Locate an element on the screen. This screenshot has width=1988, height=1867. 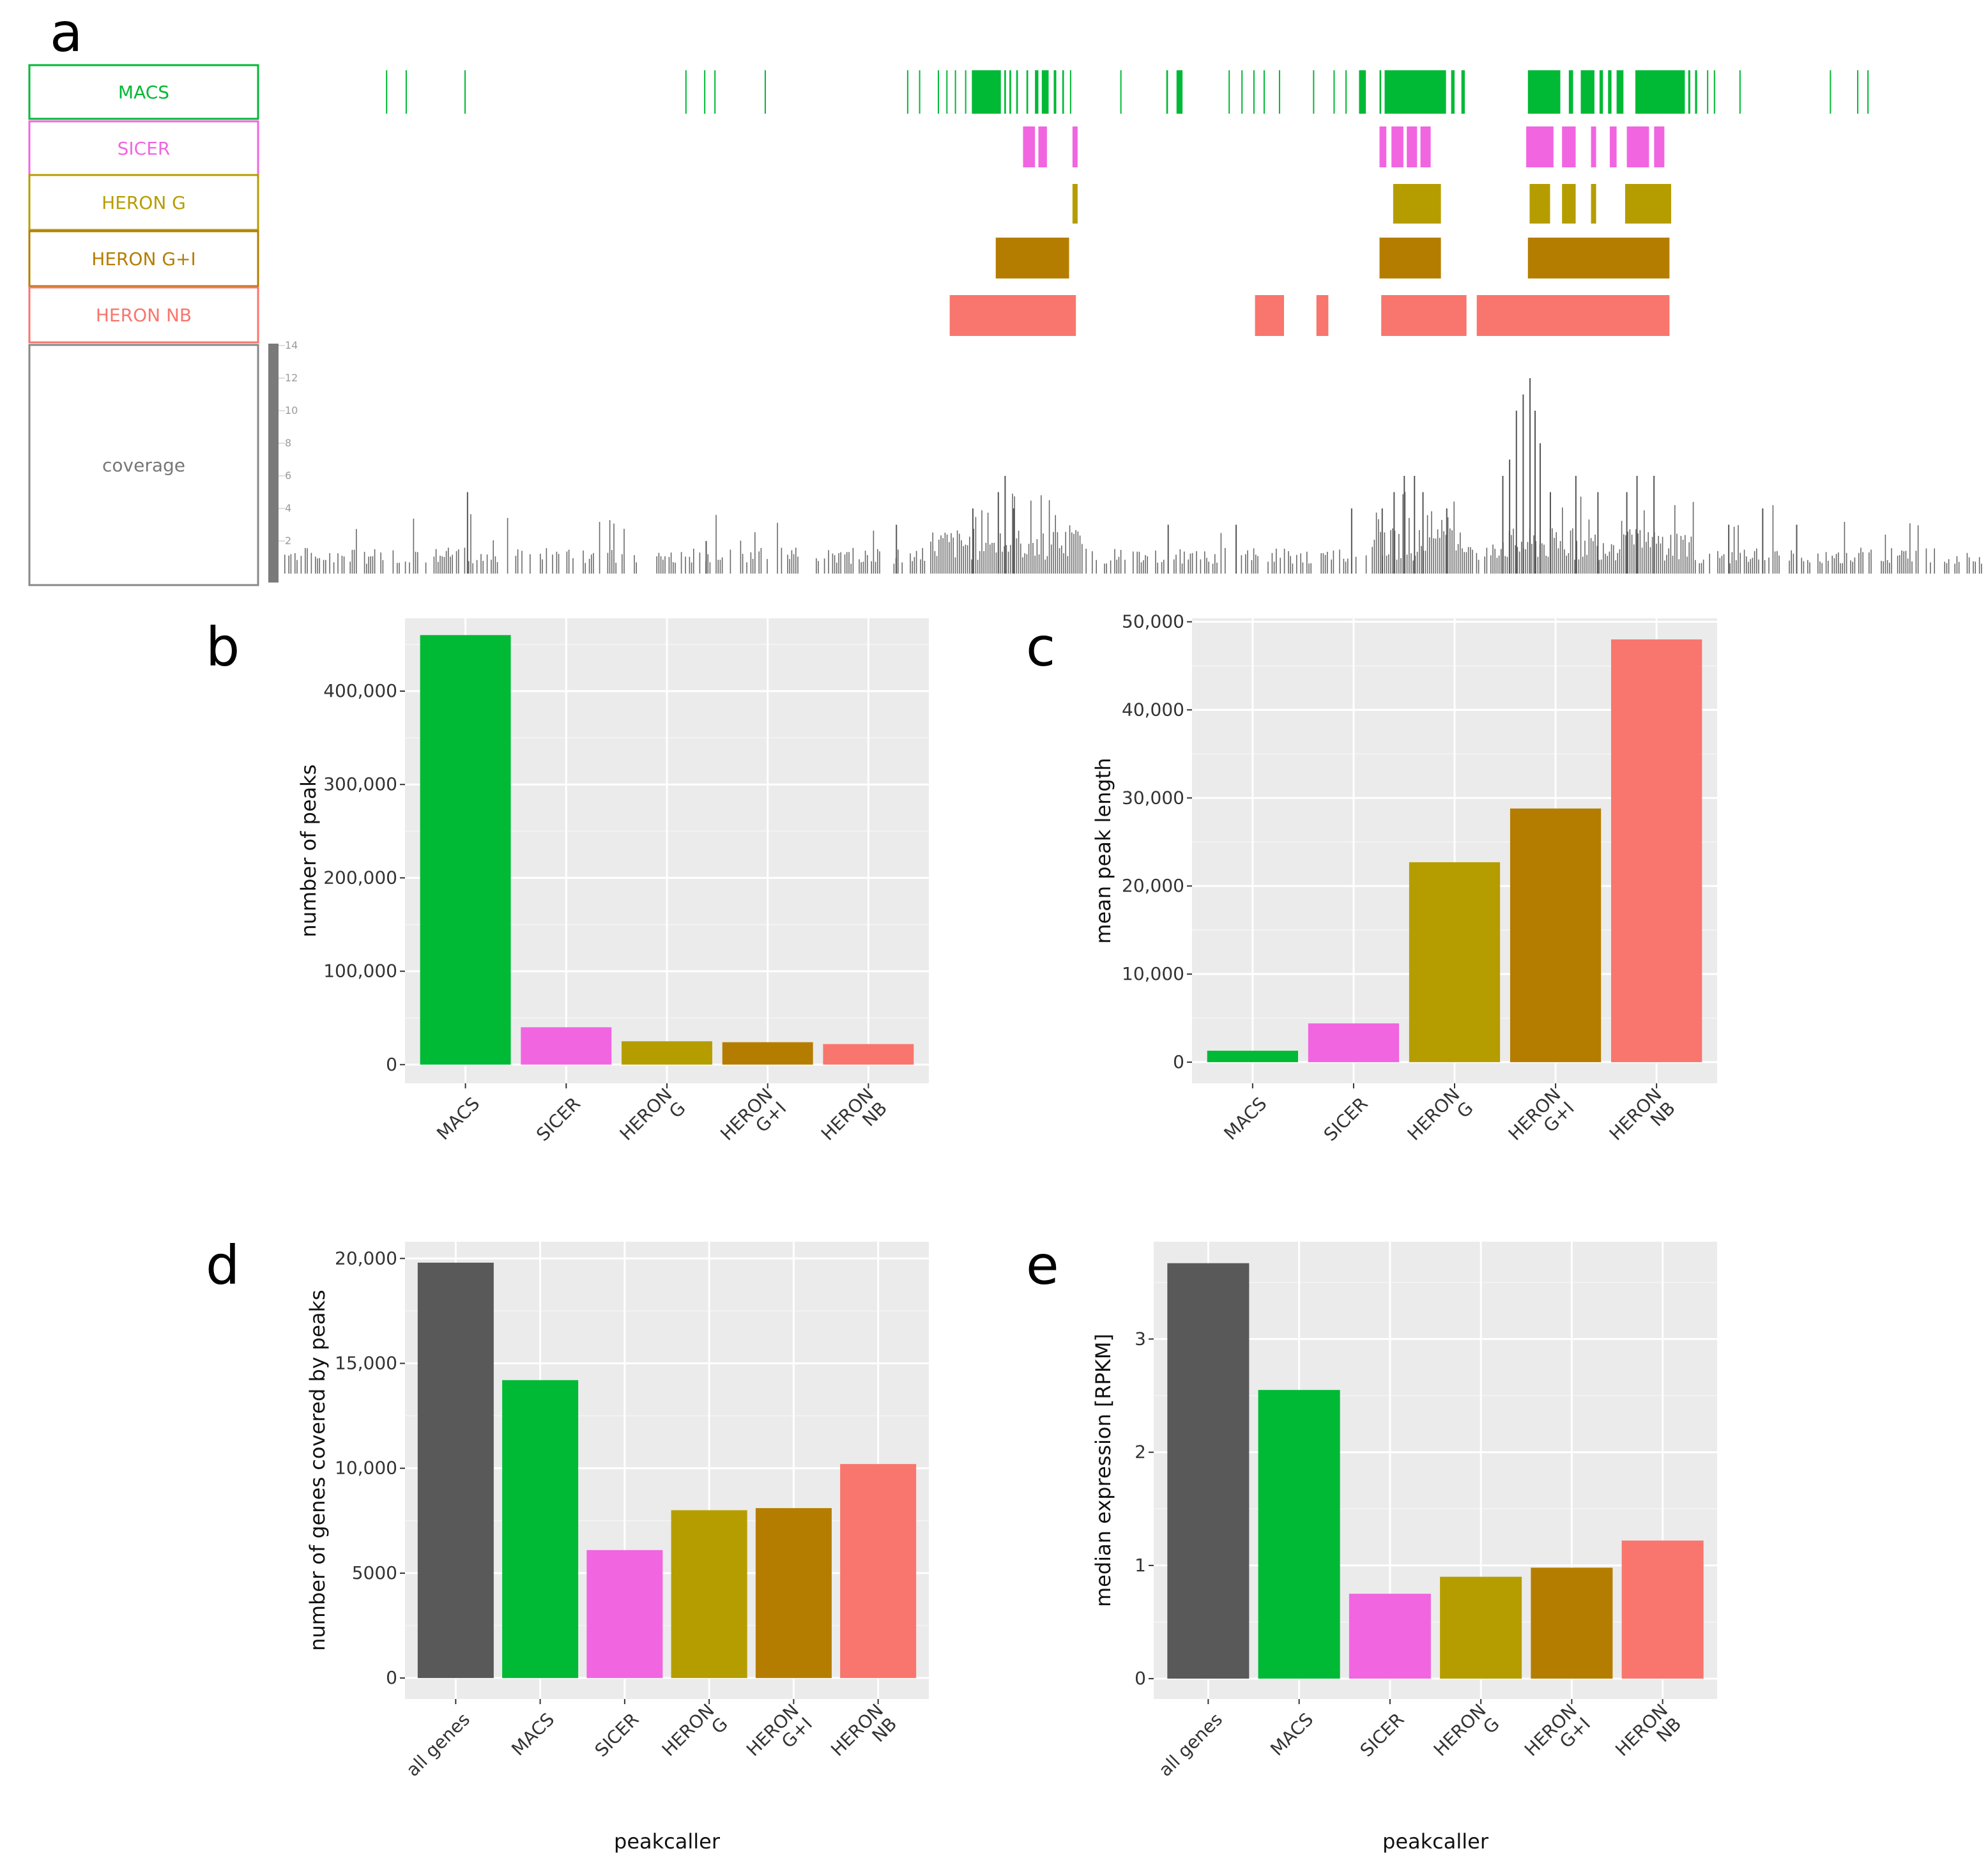
y-tick-label: 200,000 is located at coordinates (360, 877).